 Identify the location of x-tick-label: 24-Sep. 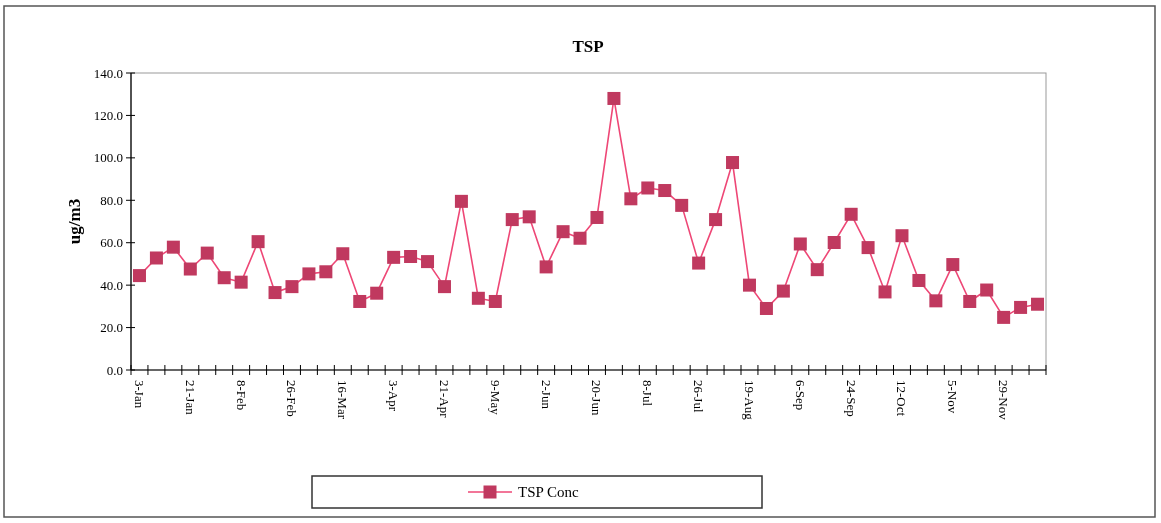
(851, 398).